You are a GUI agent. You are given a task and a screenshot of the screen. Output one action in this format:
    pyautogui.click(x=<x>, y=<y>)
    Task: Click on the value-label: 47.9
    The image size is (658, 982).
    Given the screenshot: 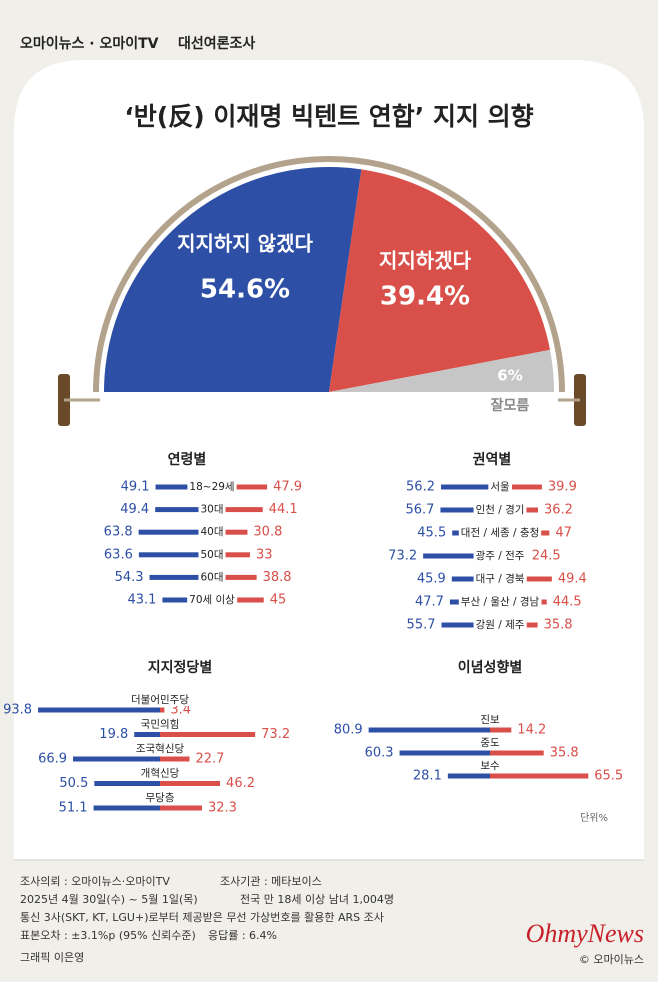 What is the action you would take?
    pyautogui.click(x=287, y=487)
    